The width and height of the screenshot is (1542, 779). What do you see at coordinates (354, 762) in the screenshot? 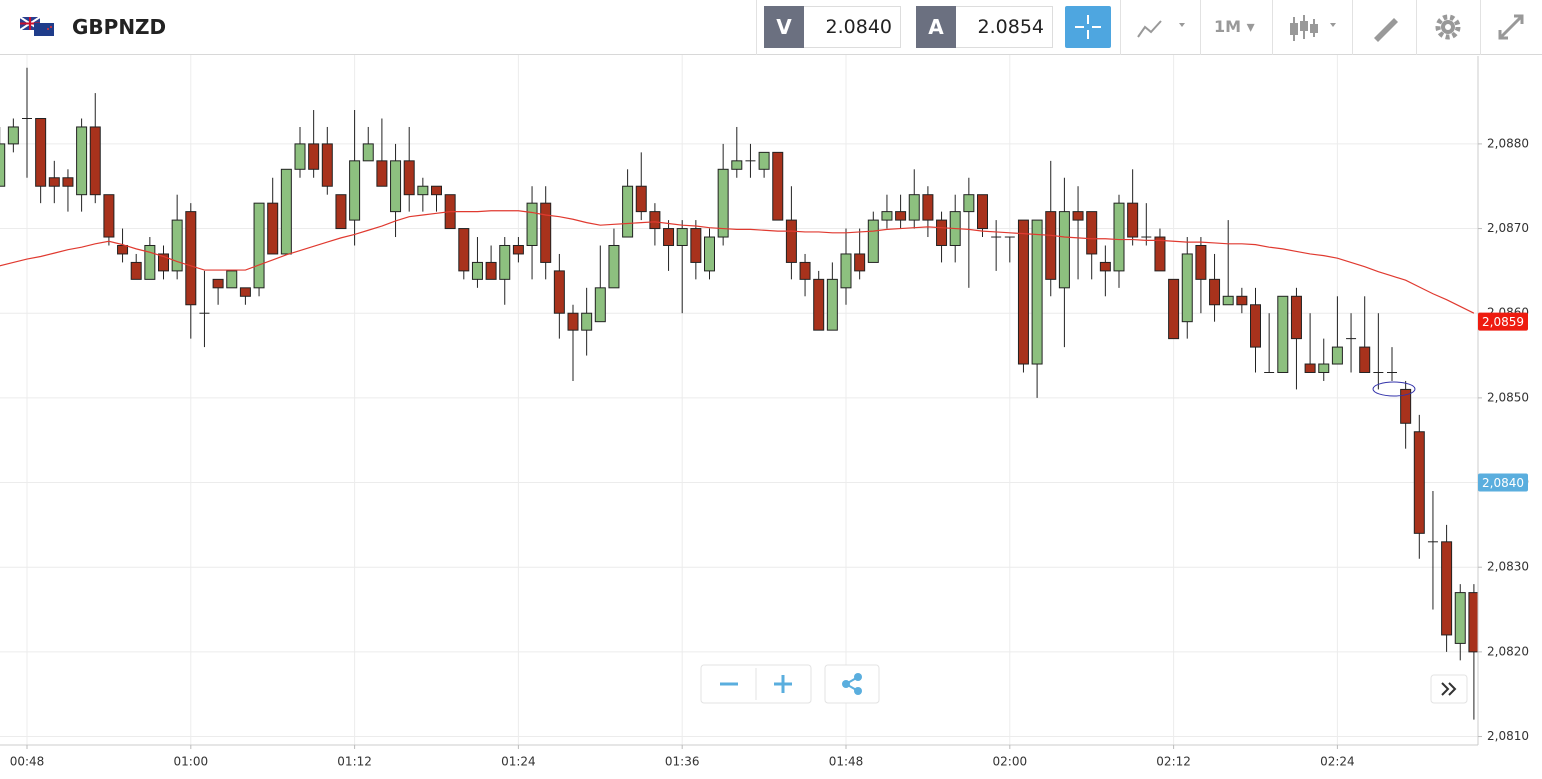
I see `x-tick-label: 01:12` at bounding box center [354, 762].